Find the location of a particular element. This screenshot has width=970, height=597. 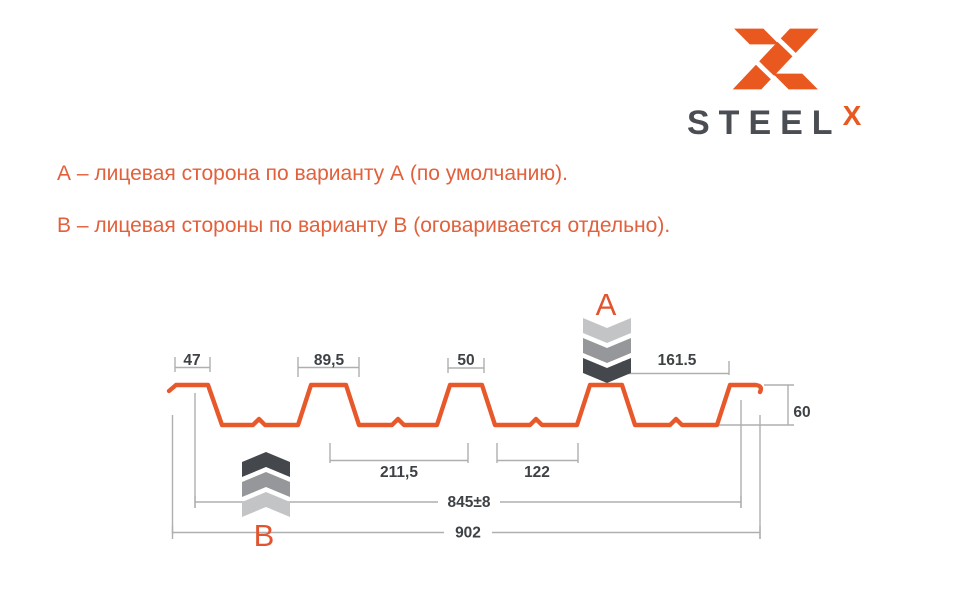

dim-60-label: 60 is located at coordinates (801, 412).